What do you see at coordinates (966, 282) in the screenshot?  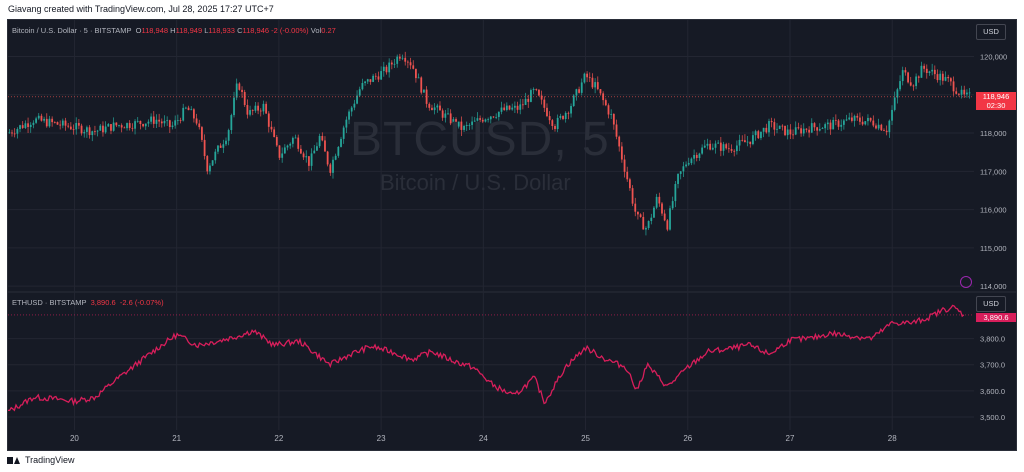 I see `alert-icon` at bounding box center [966, 282].